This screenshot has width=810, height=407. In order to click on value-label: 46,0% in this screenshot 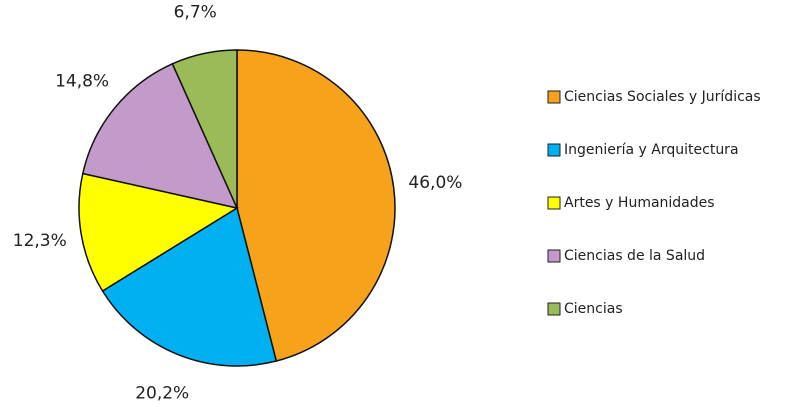, I will do `click(435, 183)`.